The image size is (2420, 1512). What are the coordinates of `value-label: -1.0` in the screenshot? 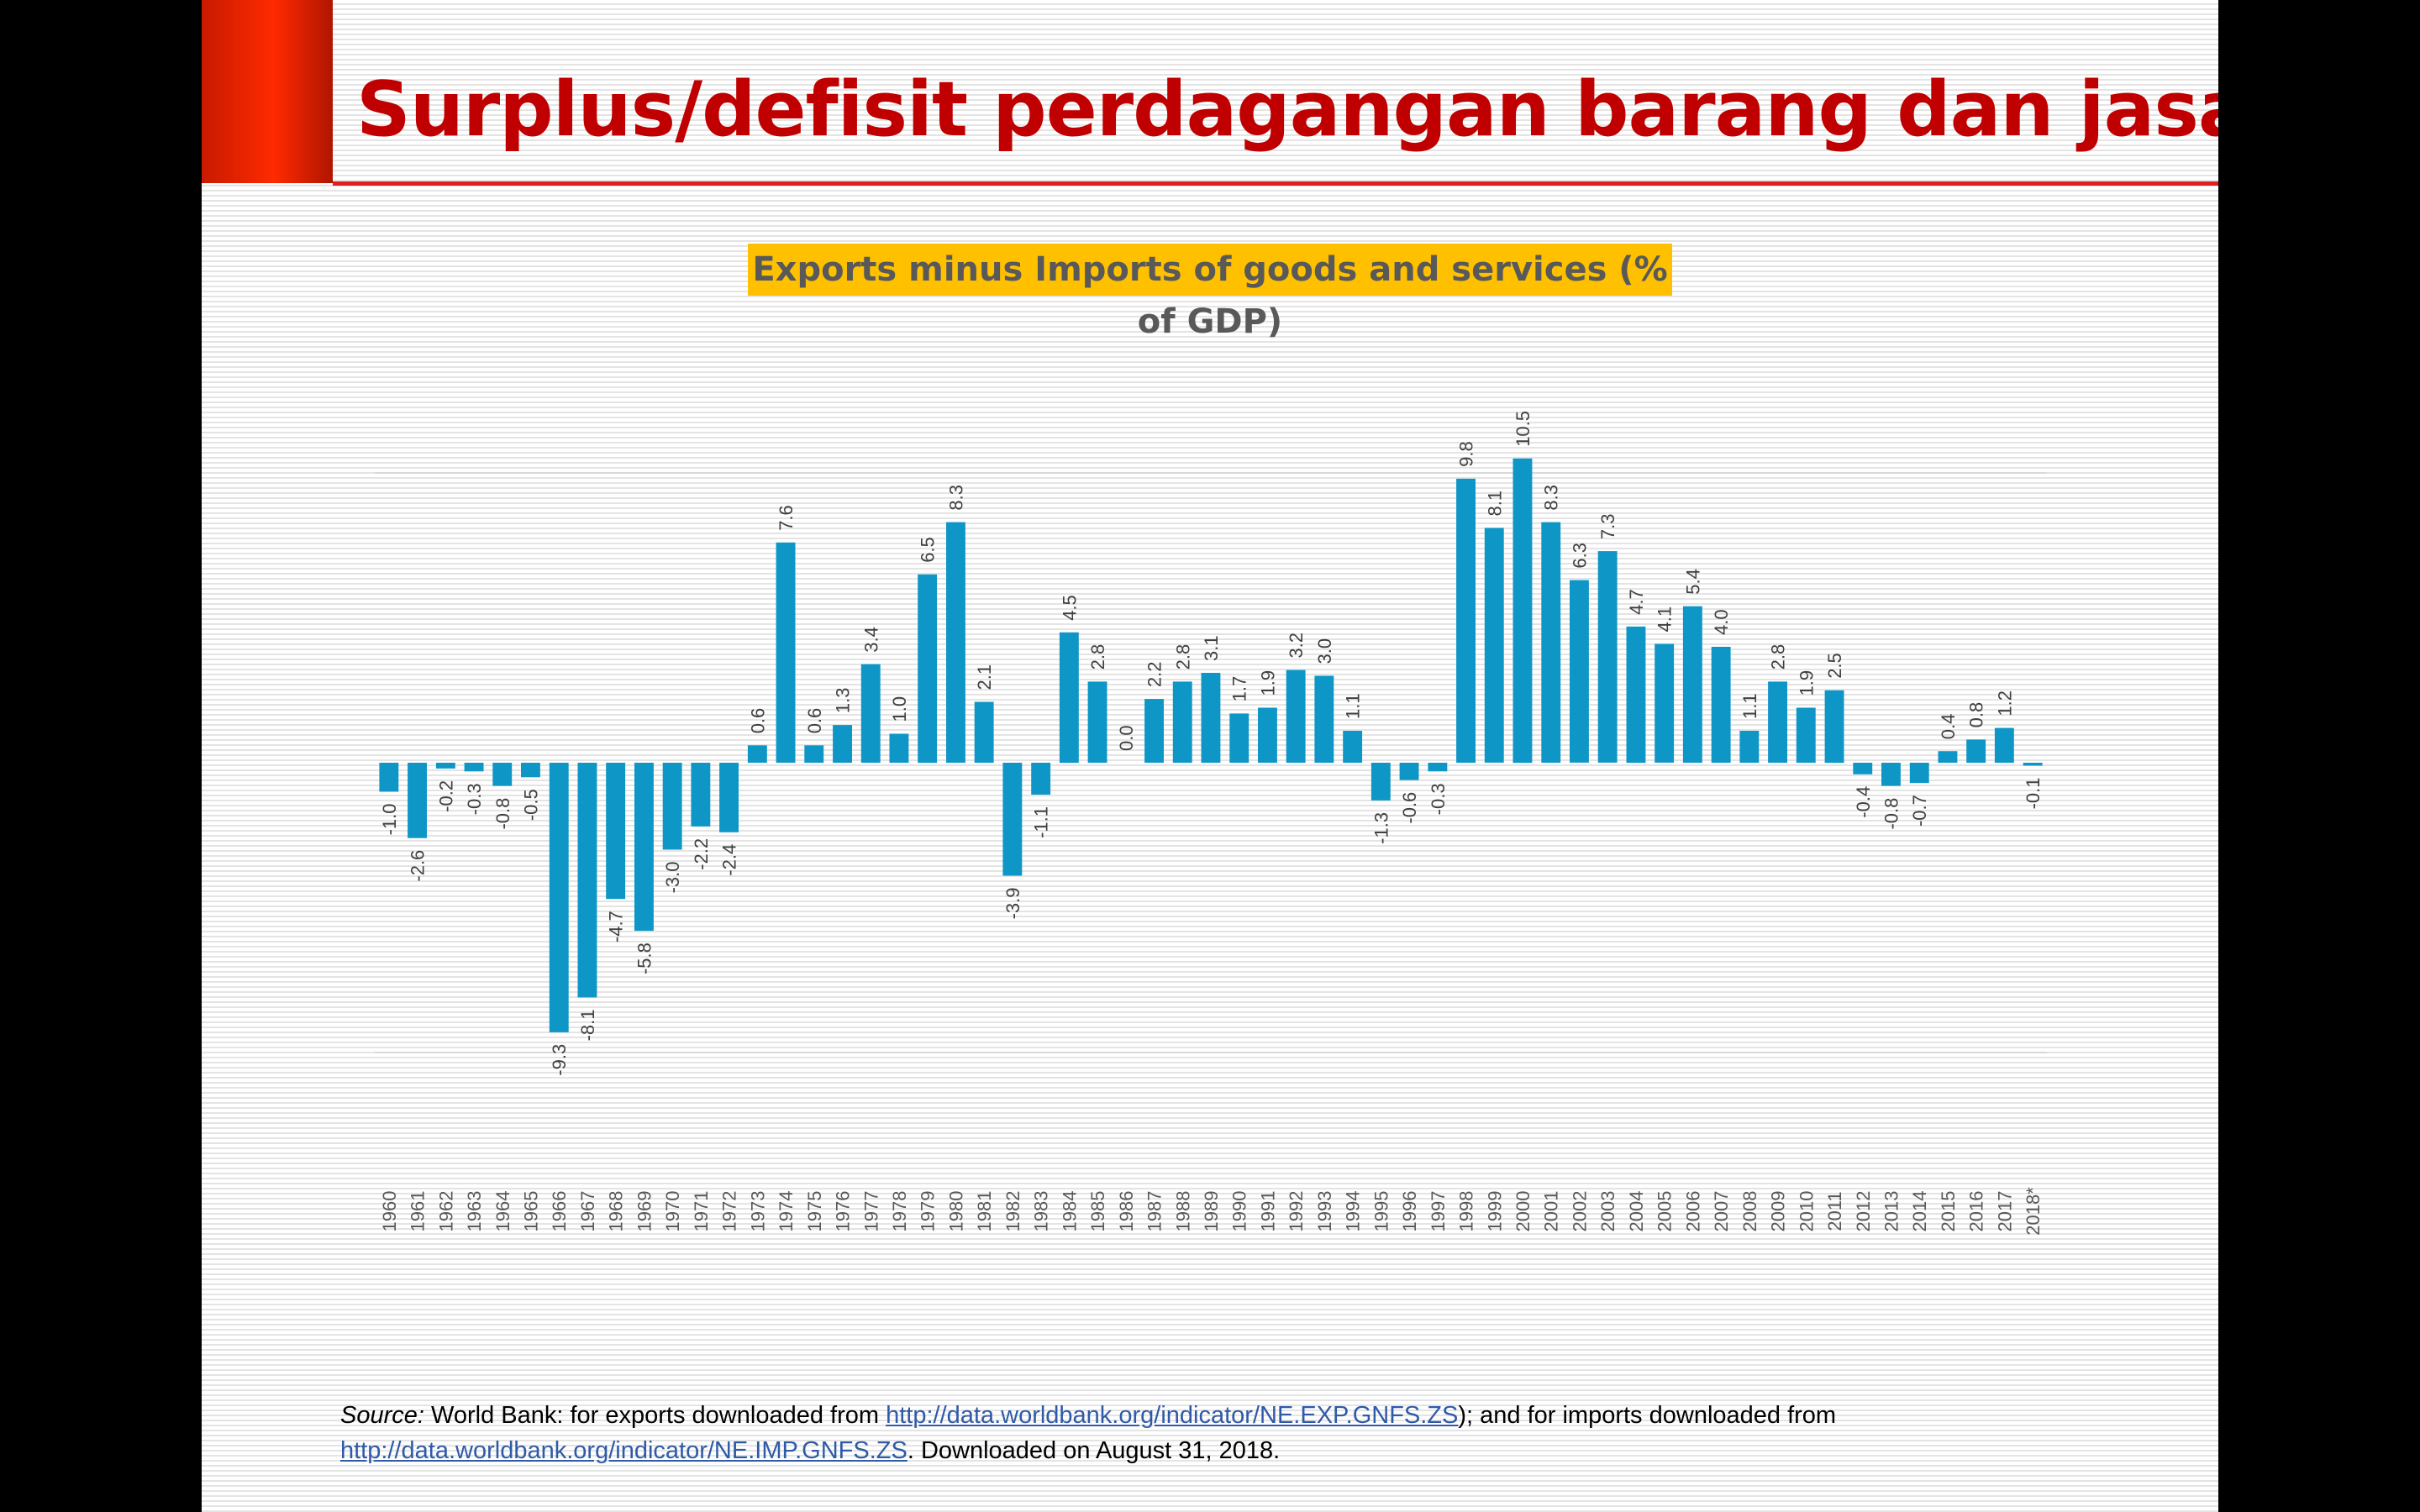 It's located at (390, 820).